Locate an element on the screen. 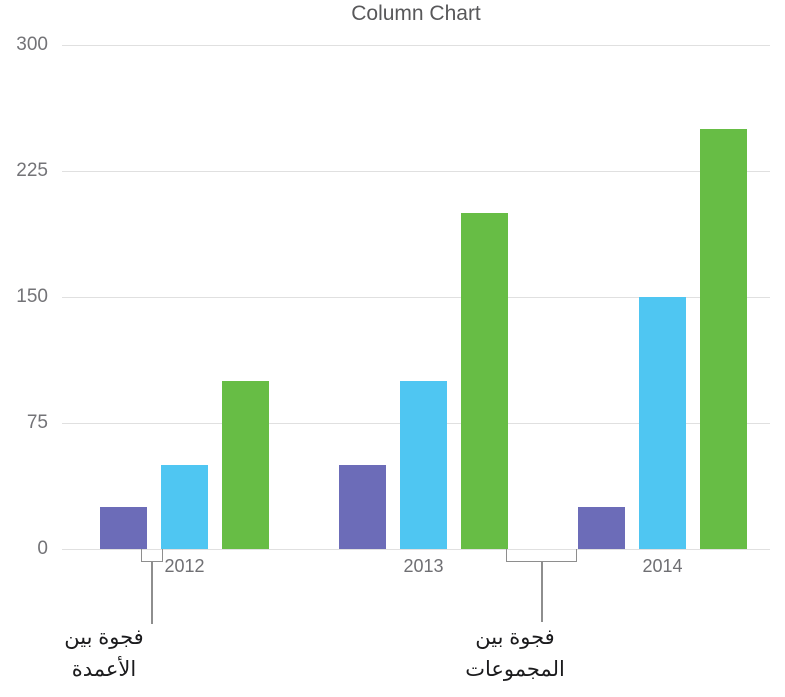  annotation-group-gap-line2: المجموعات is located at coordinates (515, 669).